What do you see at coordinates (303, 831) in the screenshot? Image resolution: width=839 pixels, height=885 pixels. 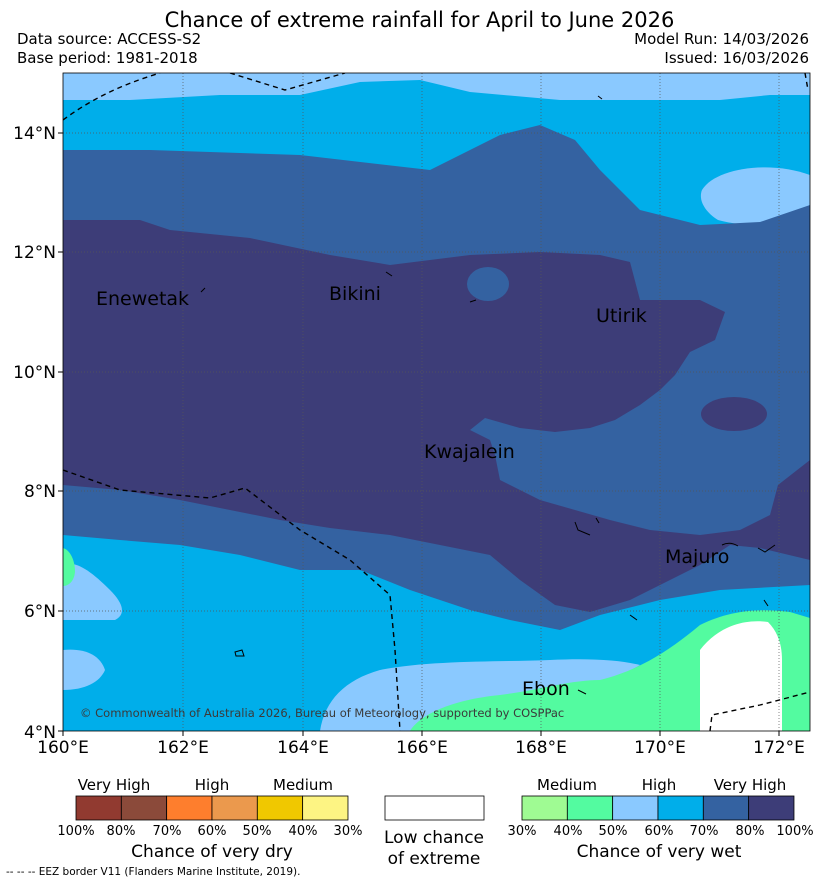 I see `legend-dry-tick-40: 40%` at bounding box center [303, 831].